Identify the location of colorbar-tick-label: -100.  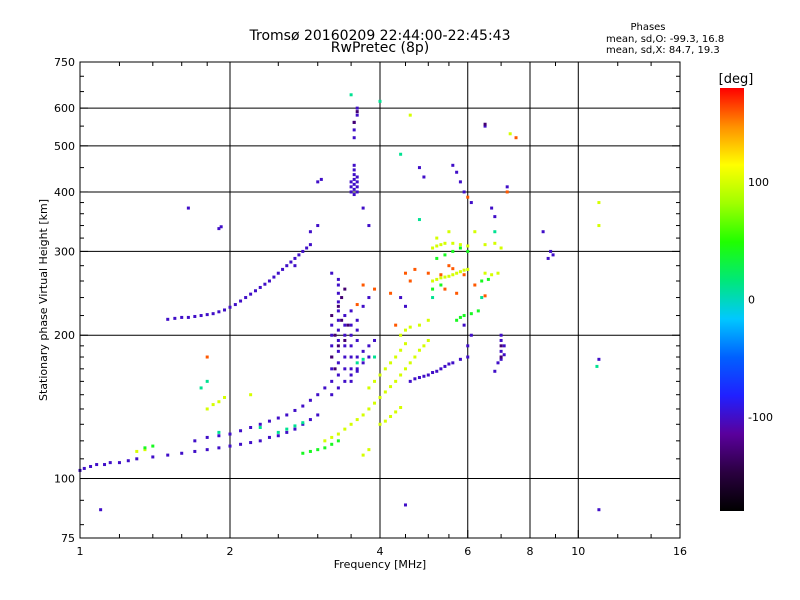
(760, 417).